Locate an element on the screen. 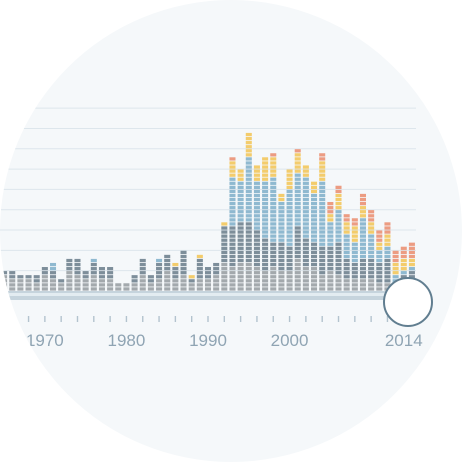 This screenshot has width=462, height=462. x-tick-label: 1970 is located at coordinates (45, 340).